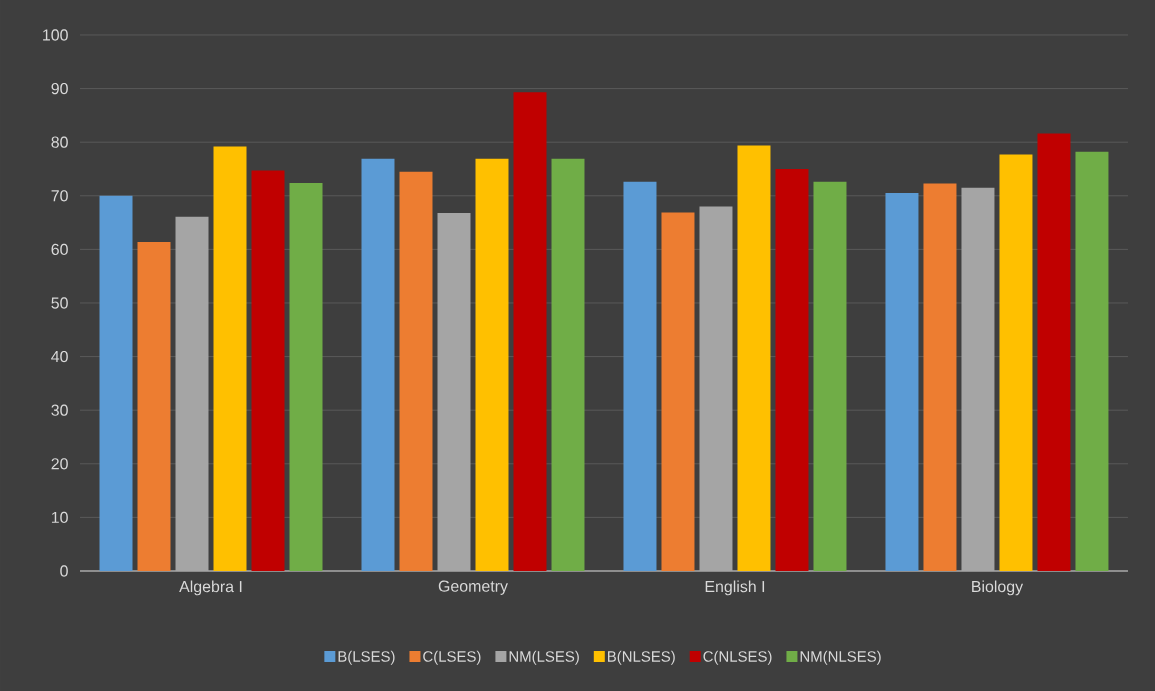  I want to click on legend-label: B(LSES), so click(366, 657).